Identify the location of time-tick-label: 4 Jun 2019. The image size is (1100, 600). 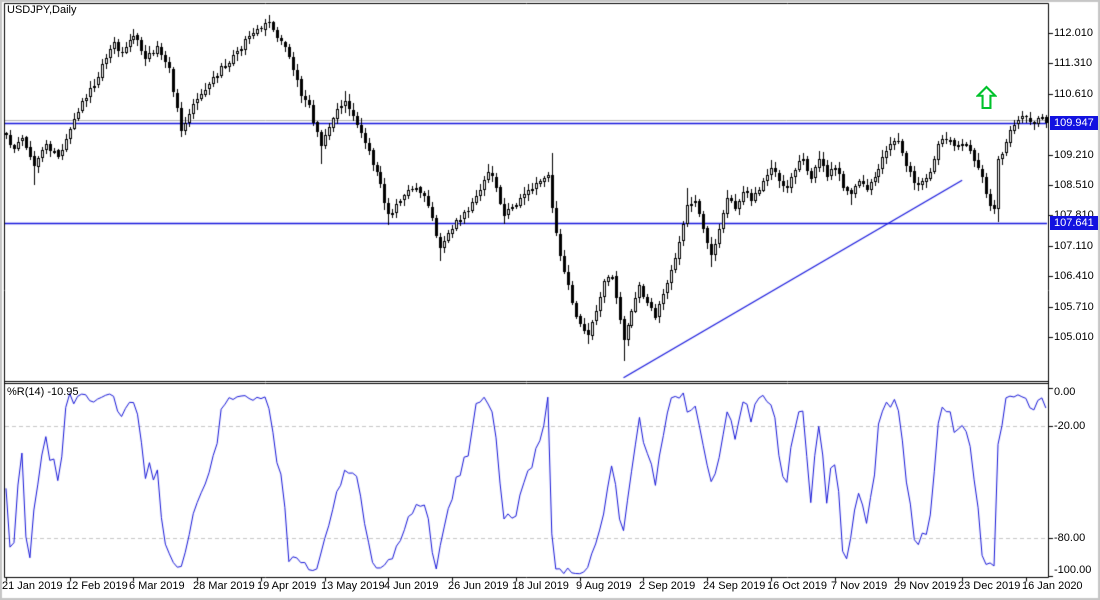
(411, 586).